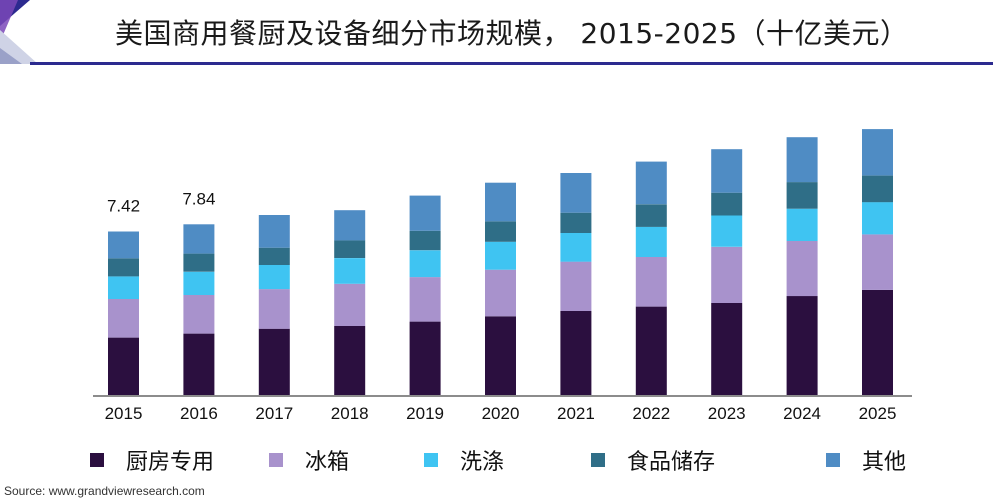  I want to click on chart-legend: 厨房专用 冰箱 洗涤 食品储存 其他, so click(496, 460).